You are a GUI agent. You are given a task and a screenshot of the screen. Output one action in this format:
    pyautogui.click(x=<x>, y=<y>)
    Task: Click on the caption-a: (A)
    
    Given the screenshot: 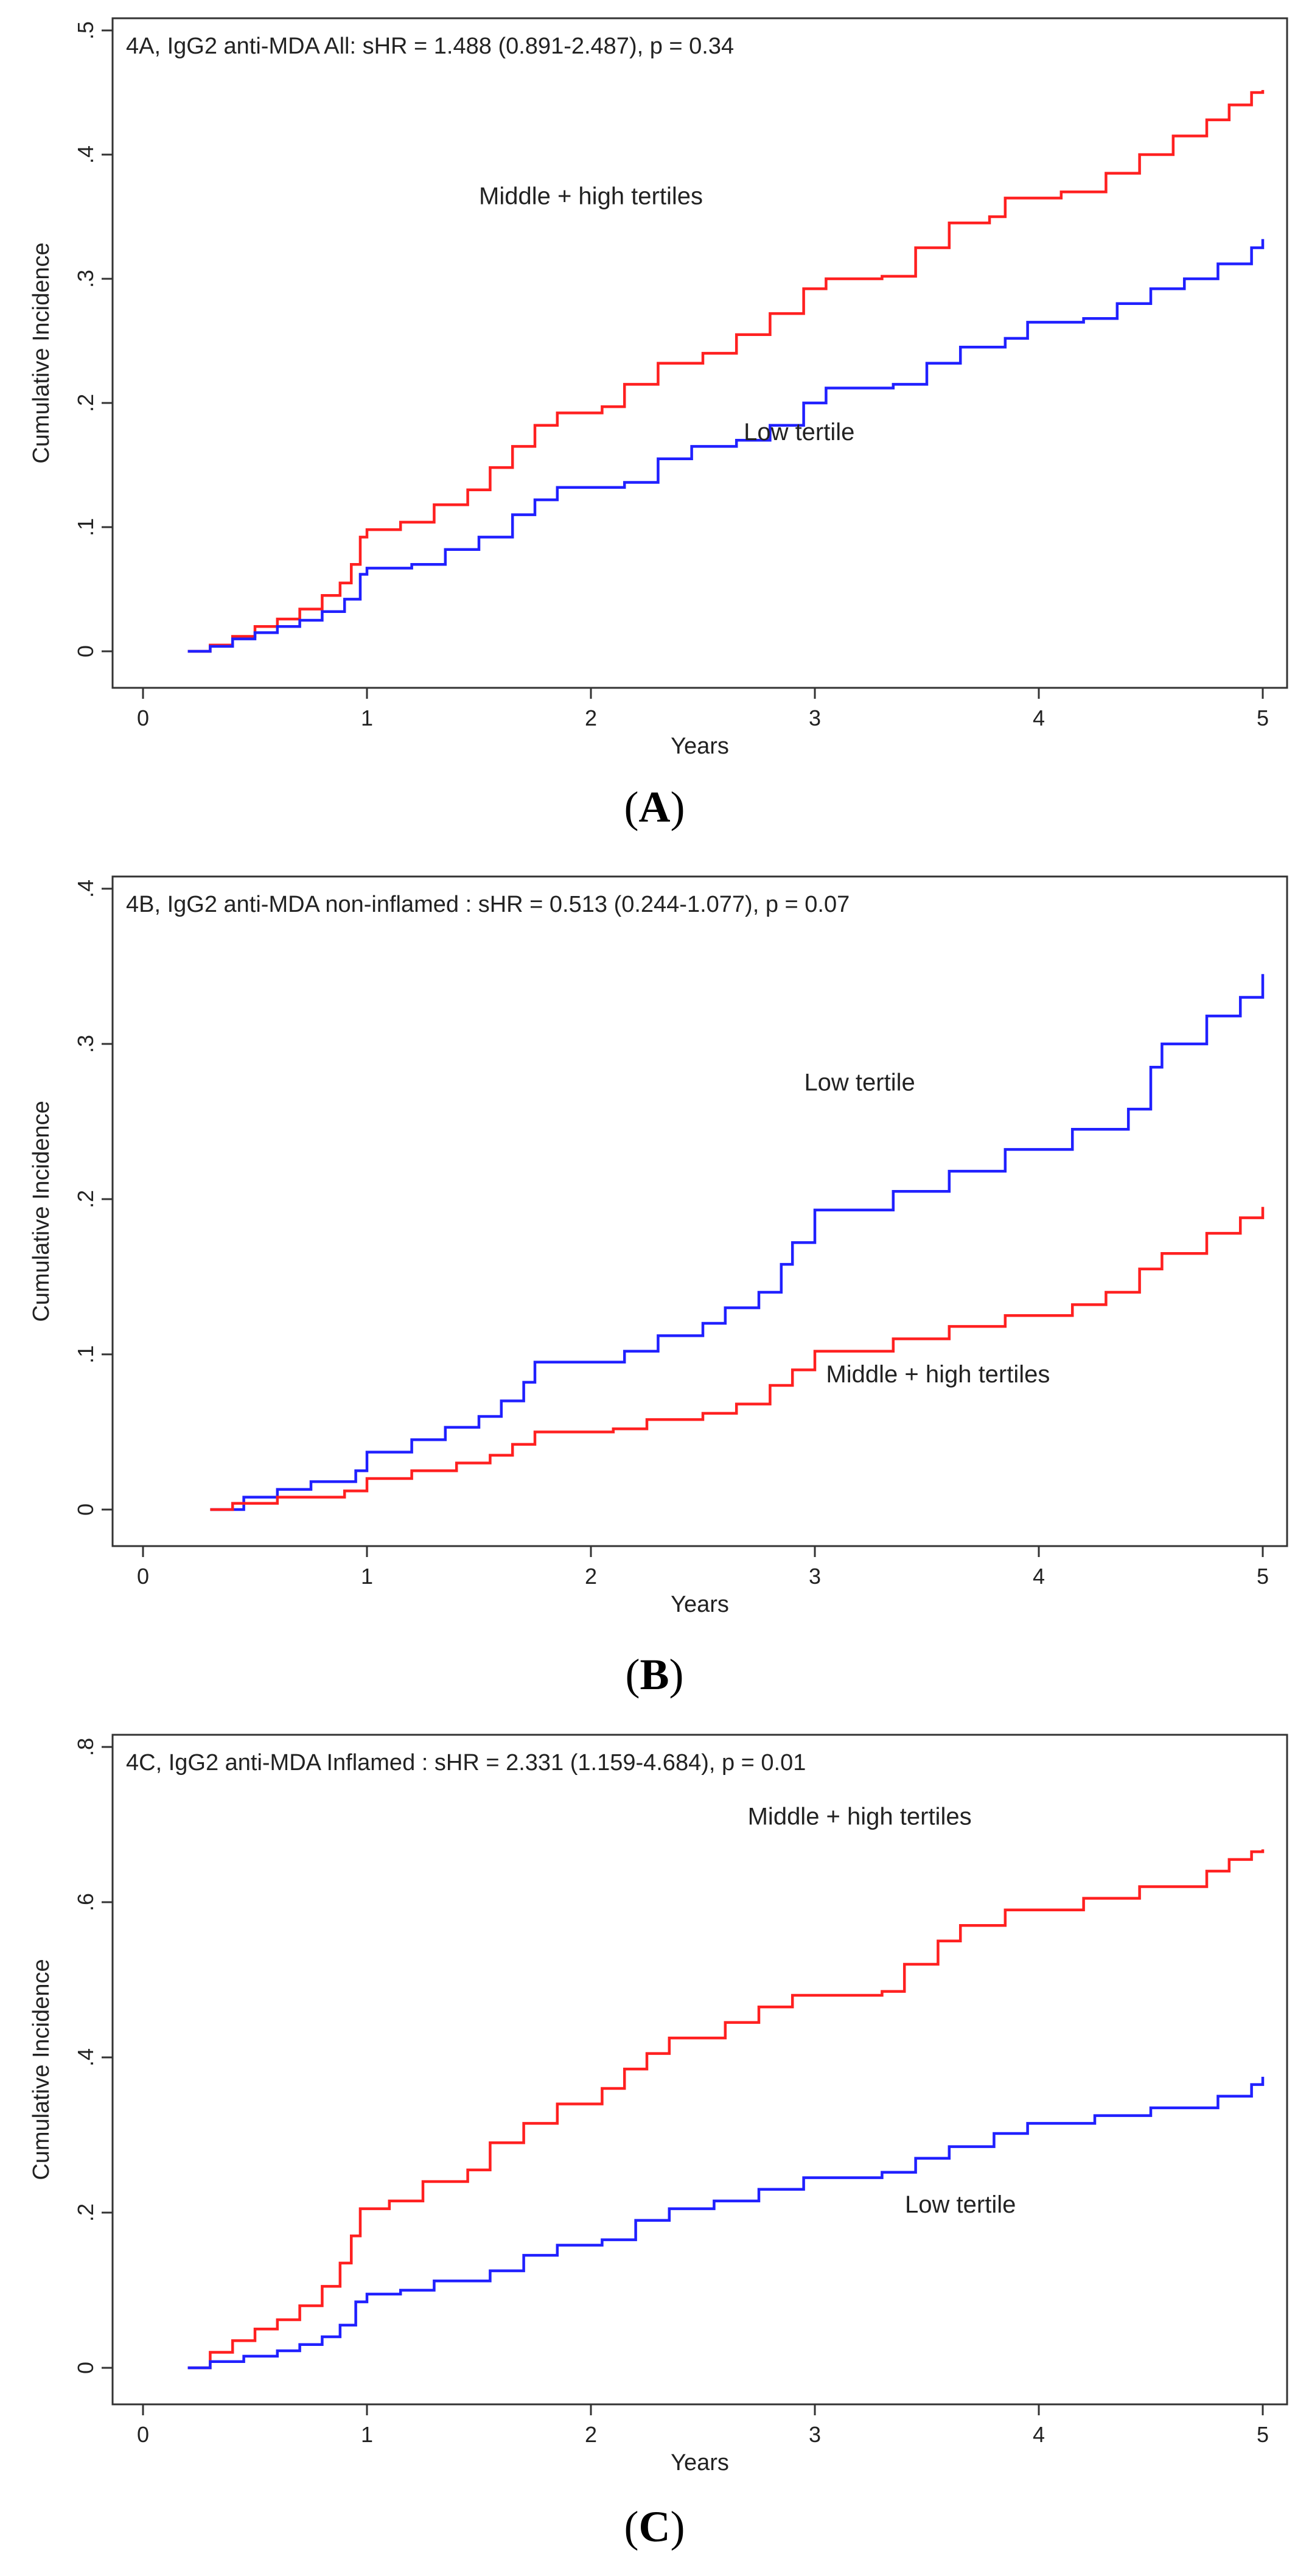 What is the action you would take?
    pyautogui.click(x=654, y=807)
    